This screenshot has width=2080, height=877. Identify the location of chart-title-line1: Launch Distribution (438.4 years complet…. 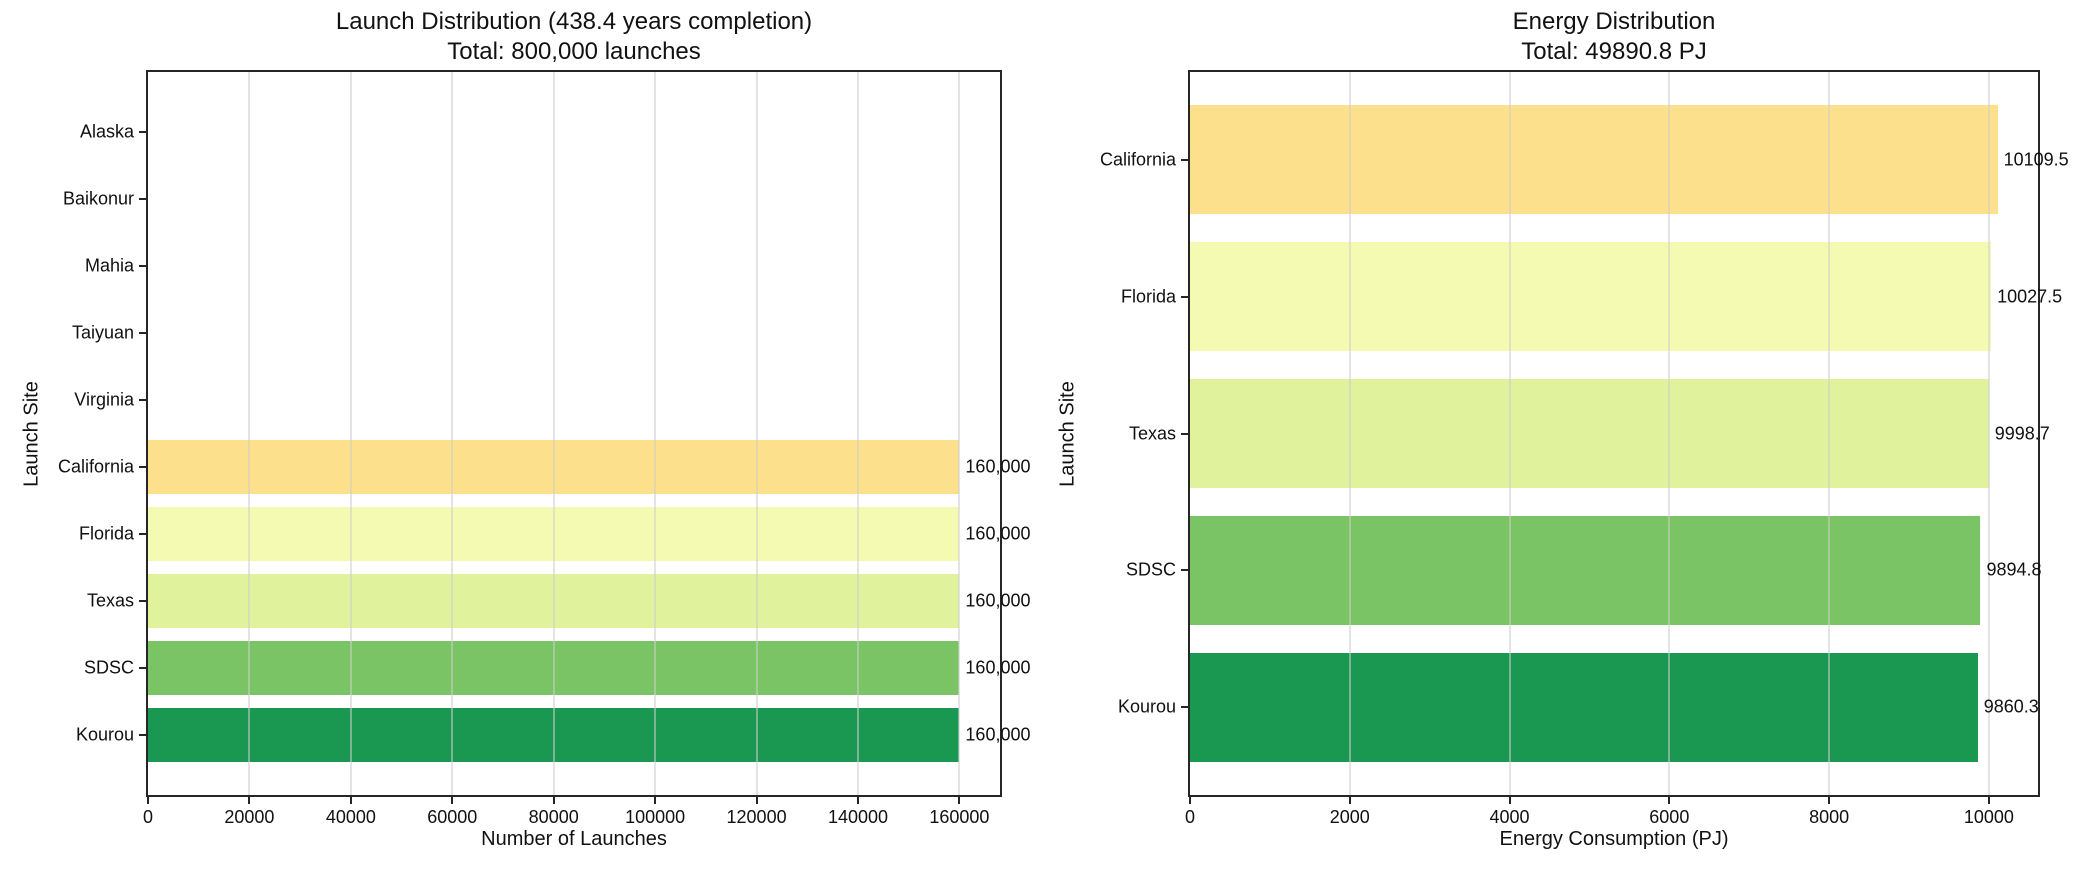
(574, 21).